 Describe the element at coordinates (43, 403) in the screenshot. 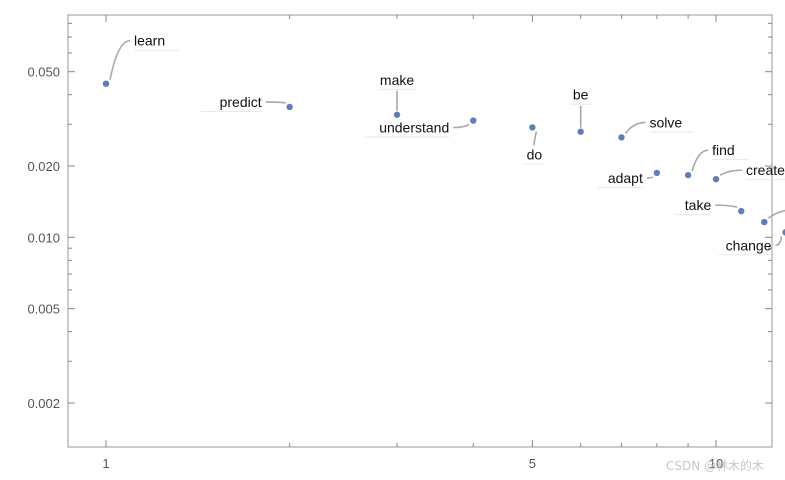

I see `y-tick-label: 0.002` at that location.